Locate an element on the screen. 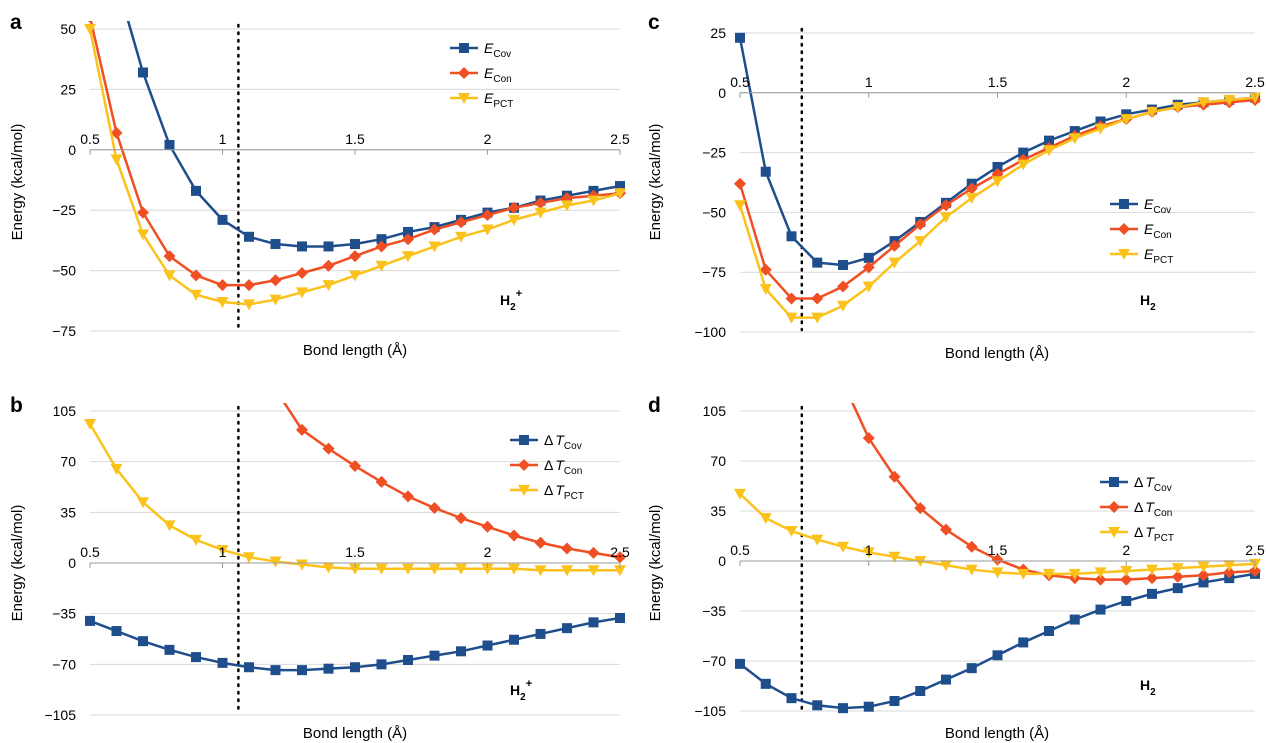  y-tick-label: −100 is located at coordinates (710, 332).